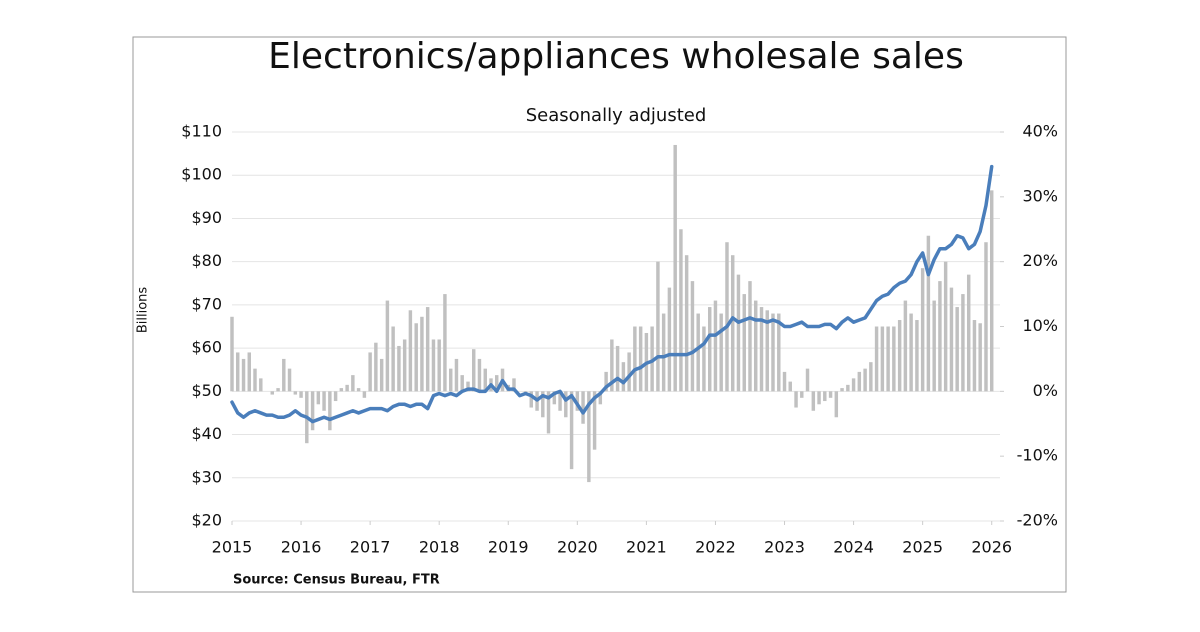  Describe the element at coordinates (1040, 260) in the screenshot. I see `y2-tick-label: 20%` at that location.